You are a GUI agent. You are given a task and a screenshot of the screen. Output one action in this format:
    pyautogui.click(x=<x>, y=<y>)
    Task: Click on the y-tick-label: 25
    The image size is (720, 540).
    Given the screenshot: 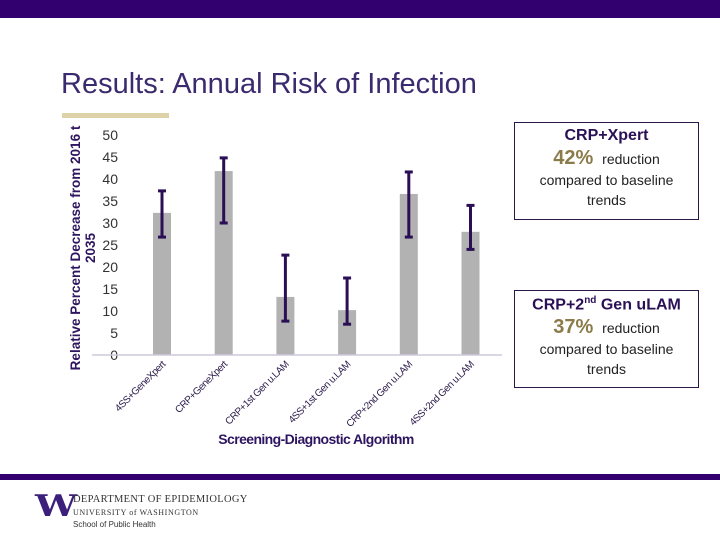 What is the action you would take?
    pyautogui.click(x=110, y=245)
    